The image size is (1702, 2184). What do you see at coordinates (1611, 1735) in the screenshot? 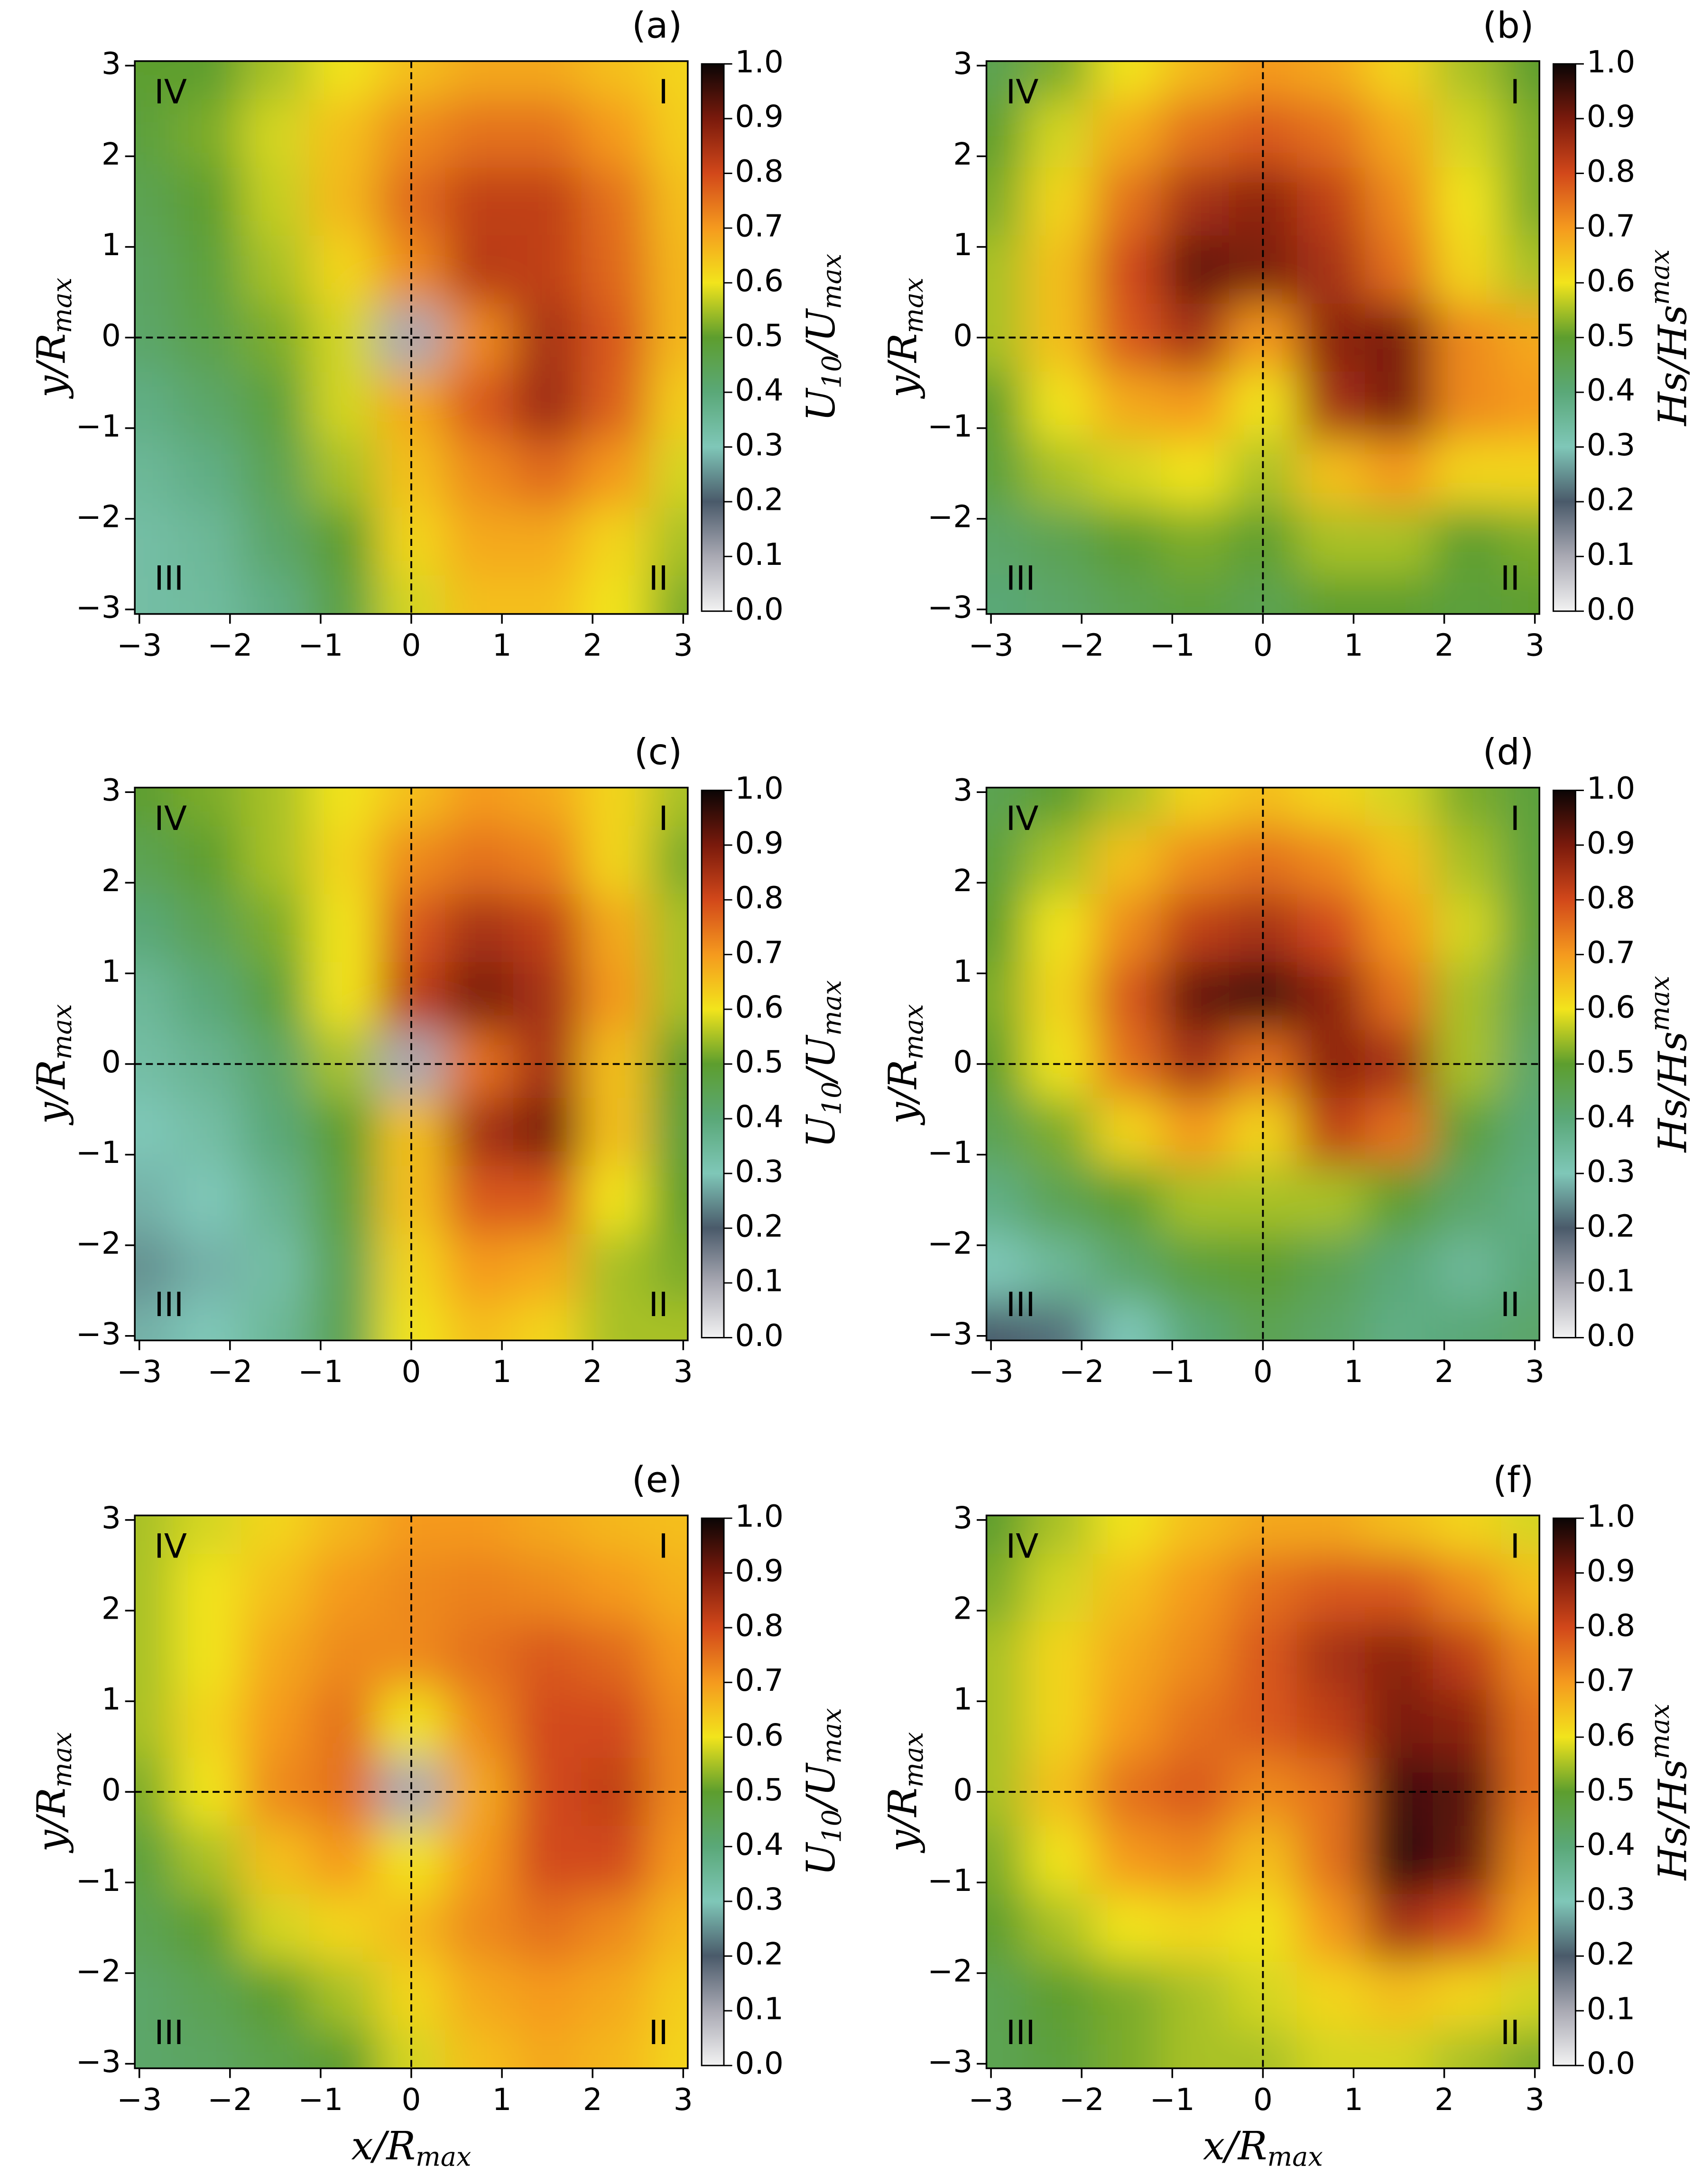
I see `colorbar-tick-label: 0.6` at bounding box center [1611, 1735].